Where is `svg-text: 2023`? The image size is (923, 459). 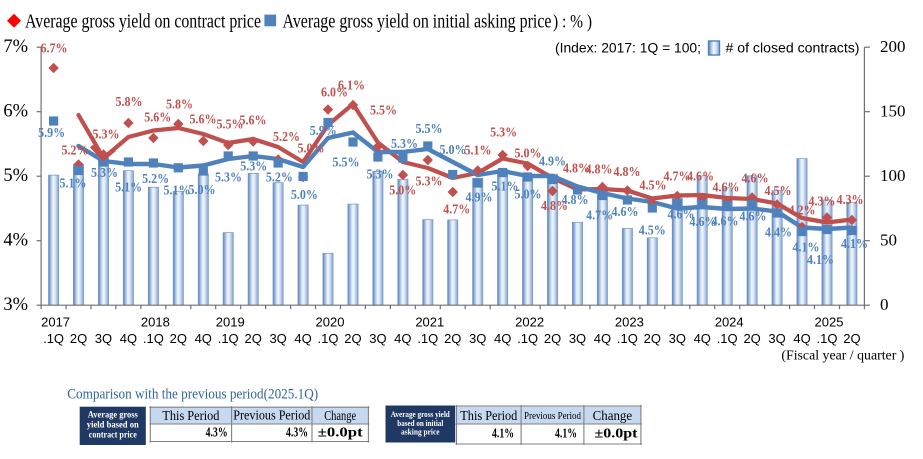 svg-text: 2023 is located at coordinates (629, 322).